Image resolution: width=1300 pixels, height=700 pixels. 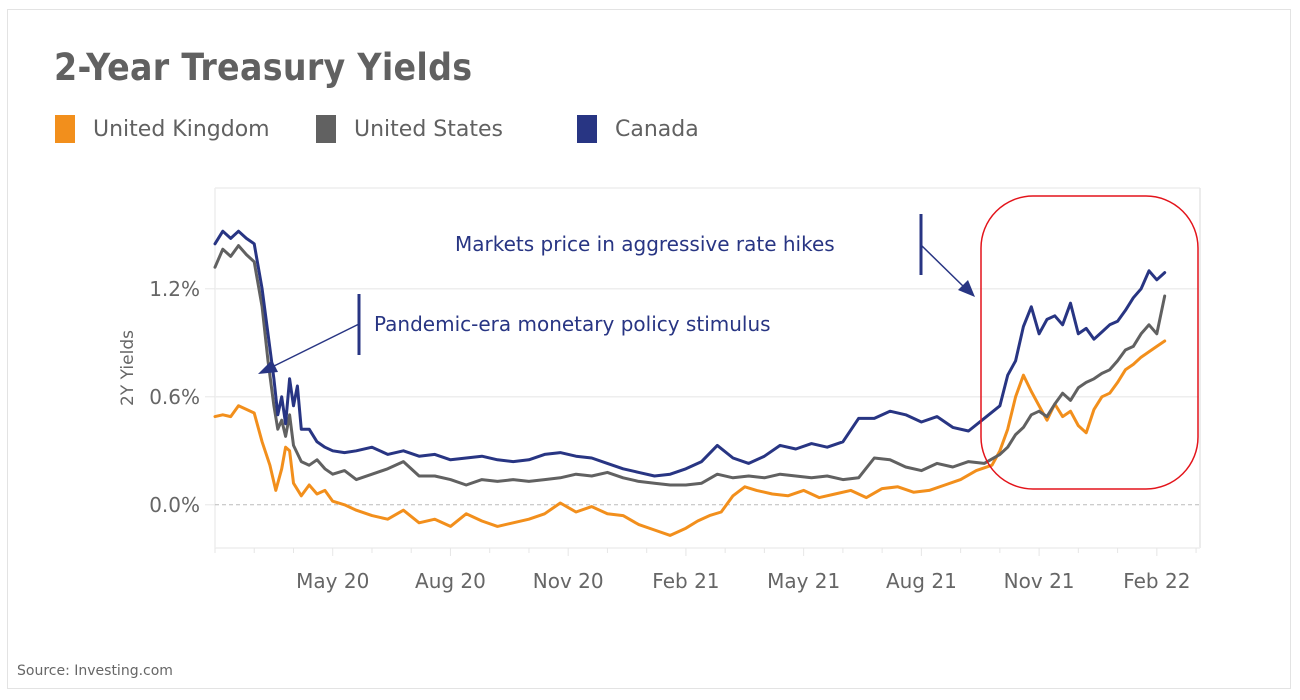 What do you see at coordinates (645, 244) in the screenshot?
I see `hikes-annotation-text: Markets price in aggressive rate hikes` at bounding box center [645, 244].